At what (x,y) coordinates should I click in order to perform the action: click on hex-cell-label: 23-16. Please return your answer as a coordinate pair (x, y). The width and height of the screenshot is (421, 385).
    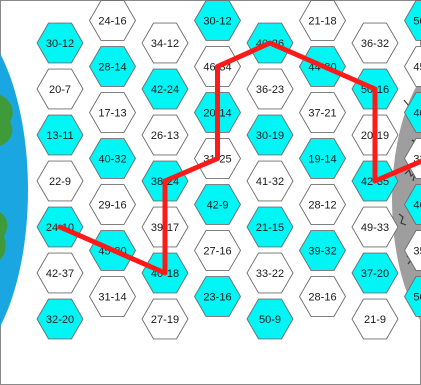
    Looking at the image, I should click on (217, 298).